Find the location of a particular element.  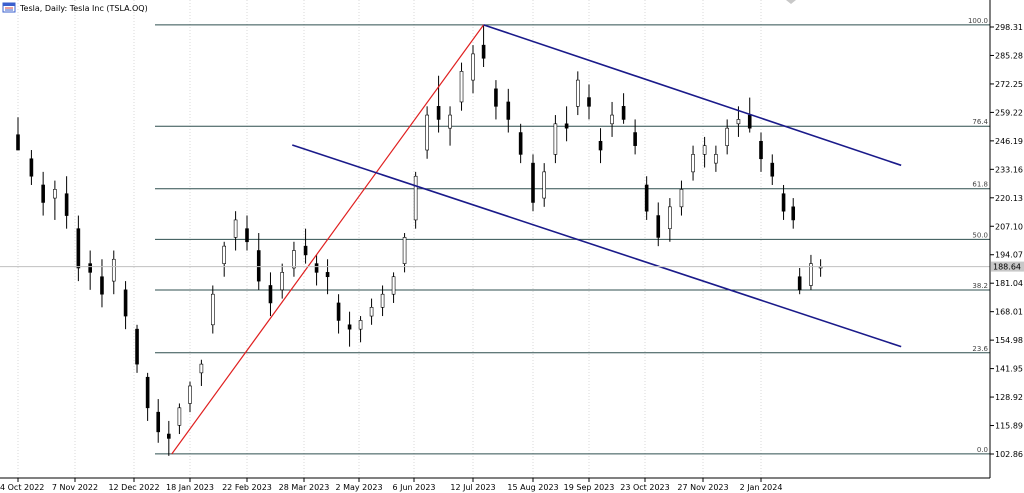

price-tick-label: 207.10 is located at coordinates (1009, 226).